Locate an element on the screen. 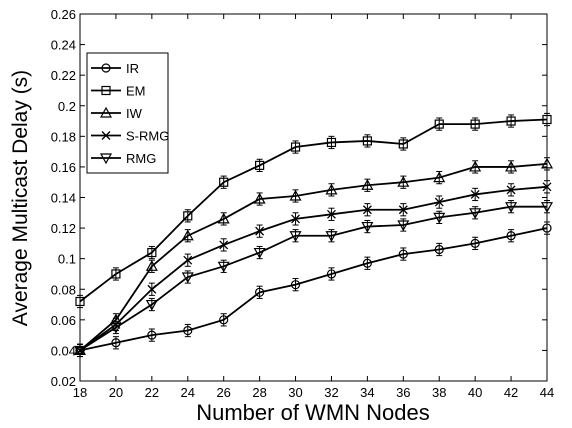 This screenshot has height=428, width=572. y-tick-label: 0.1 is located at coordinates (67, 259).